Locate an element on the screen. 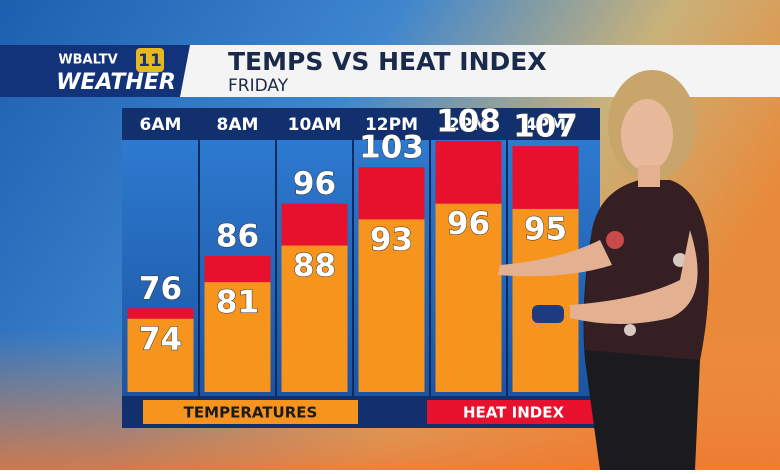  legend-label: HEAT INDEX is located at coordinates (514, 413).